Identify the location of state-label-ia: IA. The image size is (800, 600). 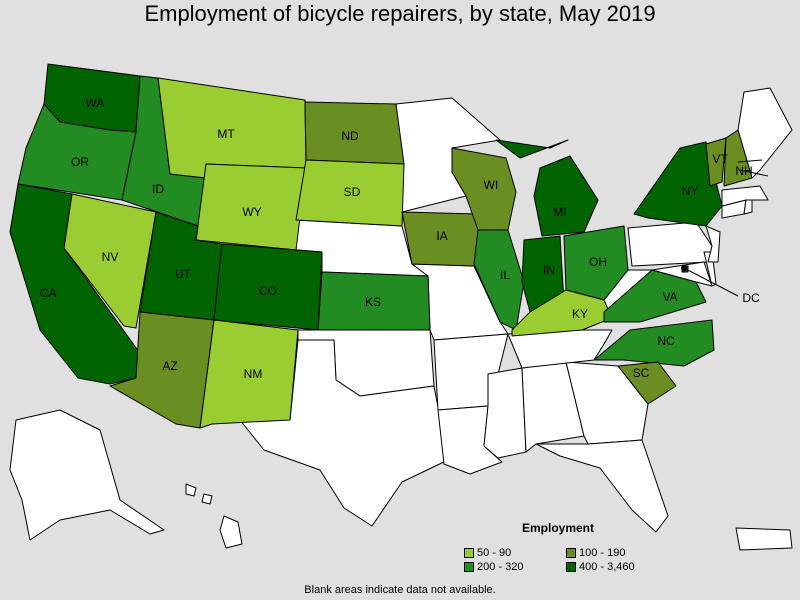
(441, 236).